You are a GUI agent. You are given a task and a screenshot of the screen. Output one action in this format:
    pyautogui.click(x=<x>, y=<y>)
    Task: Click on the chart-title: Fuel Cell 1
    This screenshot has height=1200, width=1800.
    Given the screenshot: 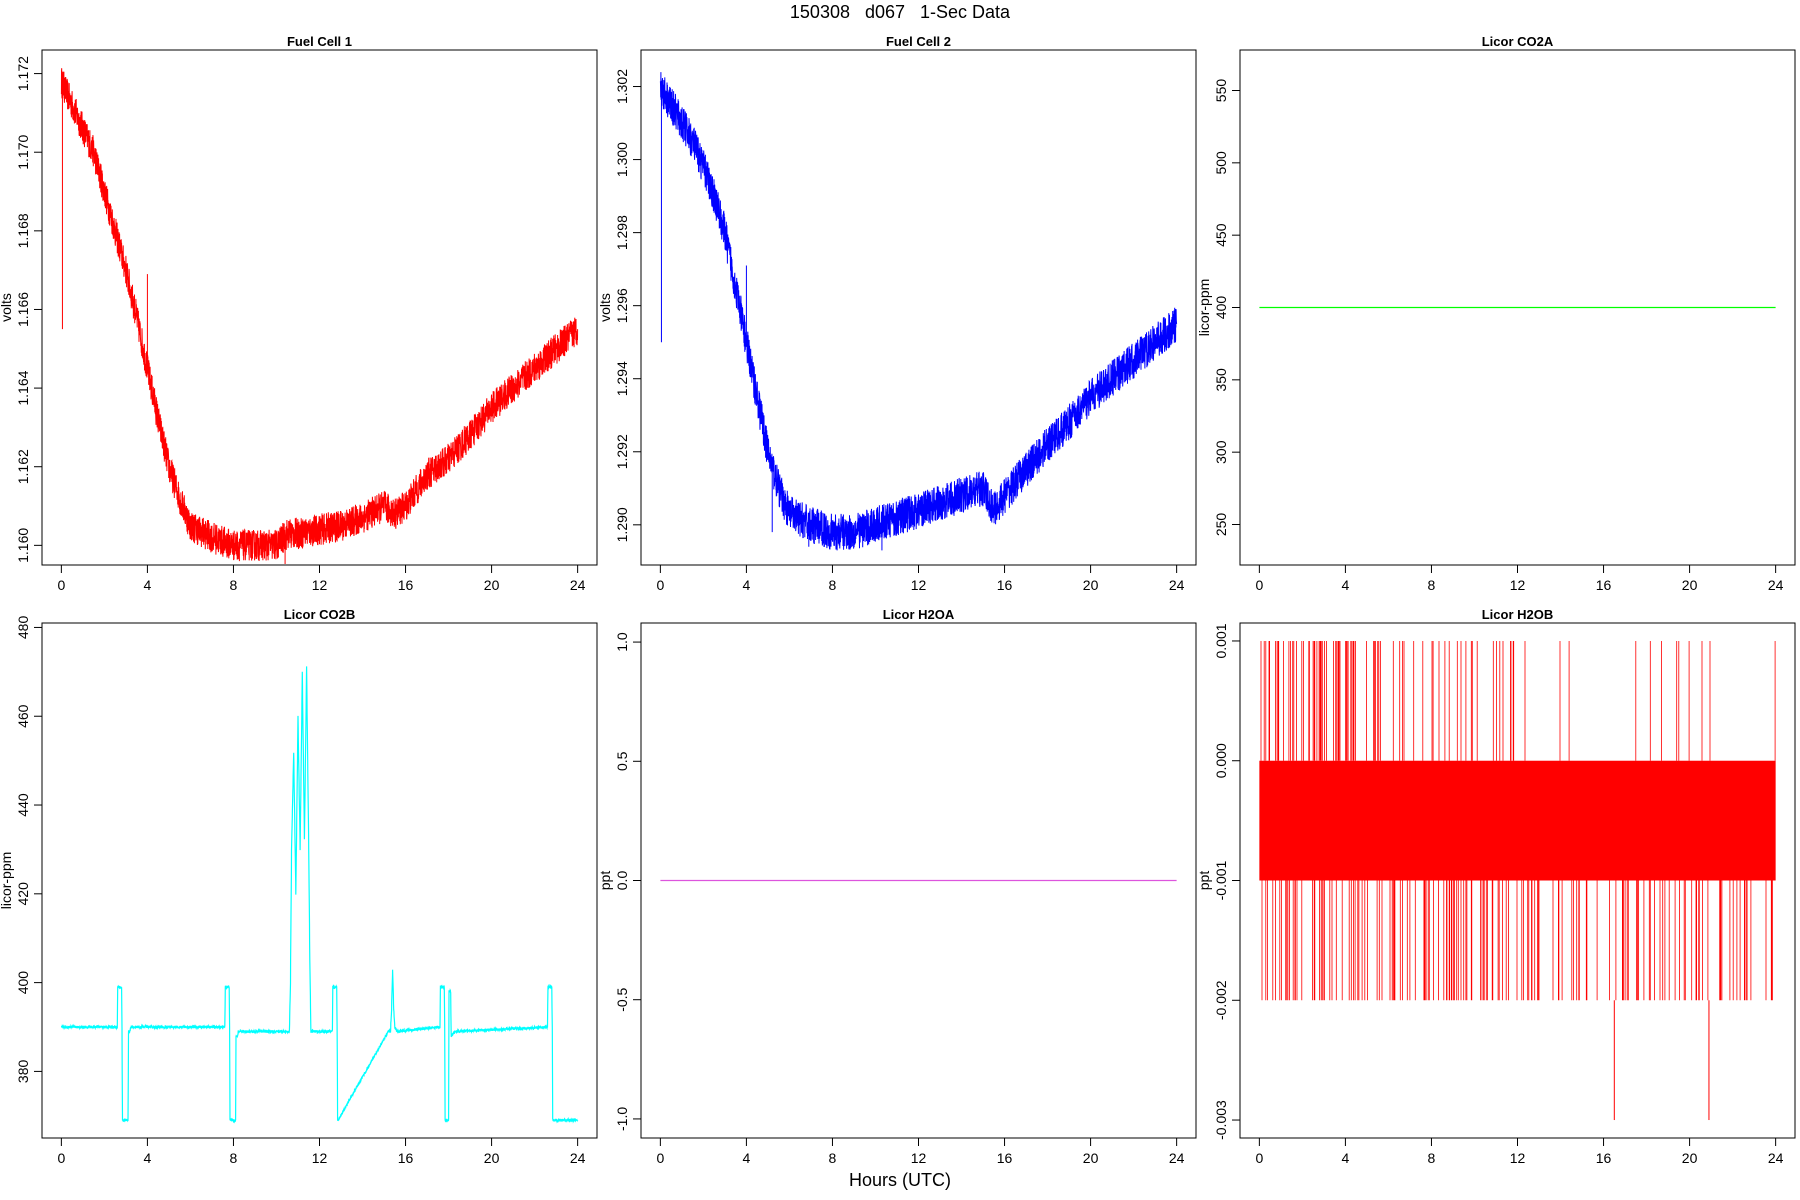 What is the action you would take?
    pyautogui.click(x=319, y=41)
    